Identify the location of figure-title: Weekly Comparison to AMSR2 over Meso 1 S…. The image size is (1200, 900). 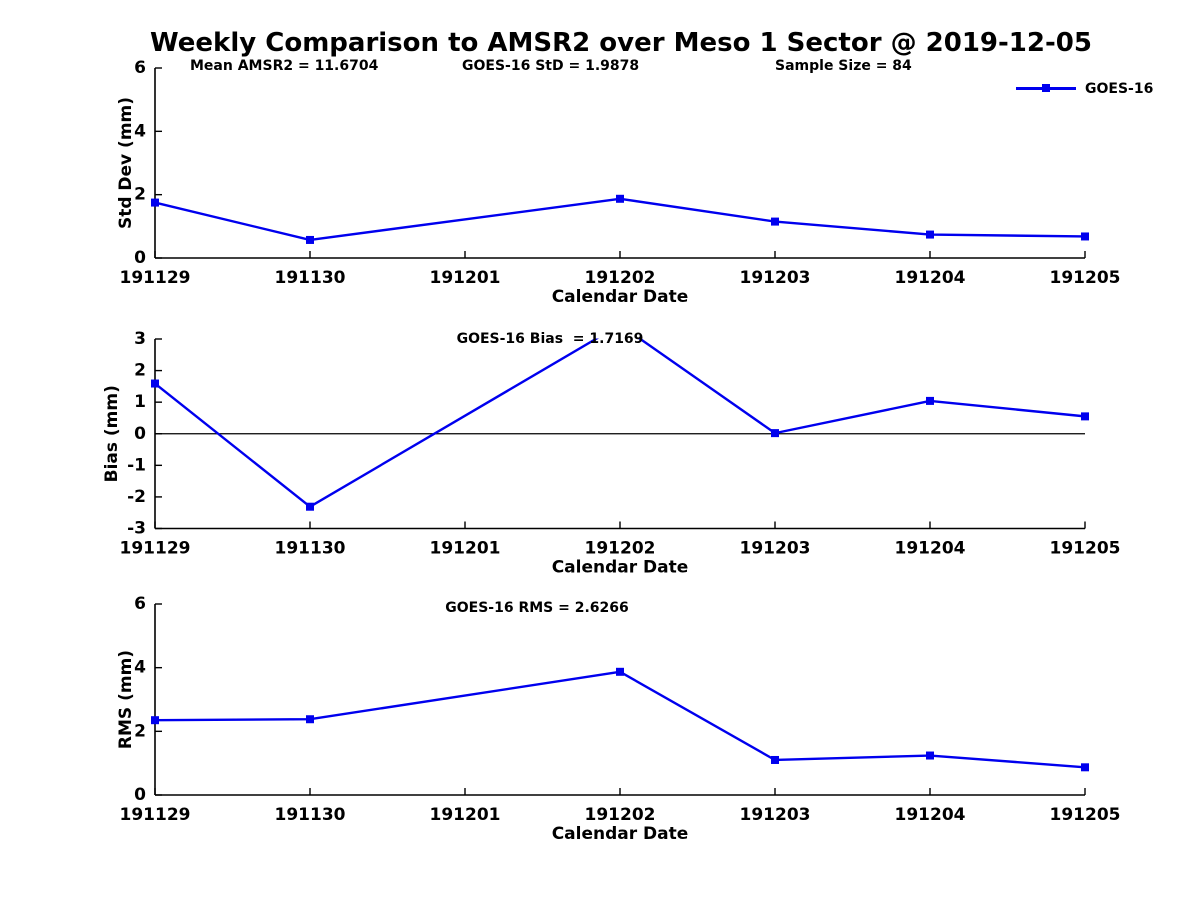
(621, 43).